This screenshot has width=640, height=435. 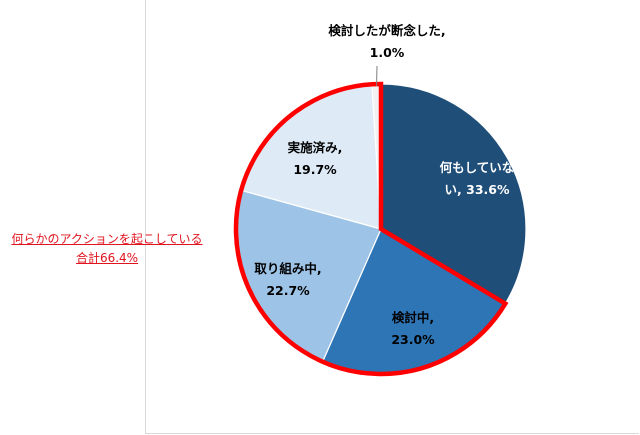 What do you see at coordinates (477, 178) in the screenshot?
I see `slice-label-0: 何もしていない, 33.6%` at bounding box center [477, 178].